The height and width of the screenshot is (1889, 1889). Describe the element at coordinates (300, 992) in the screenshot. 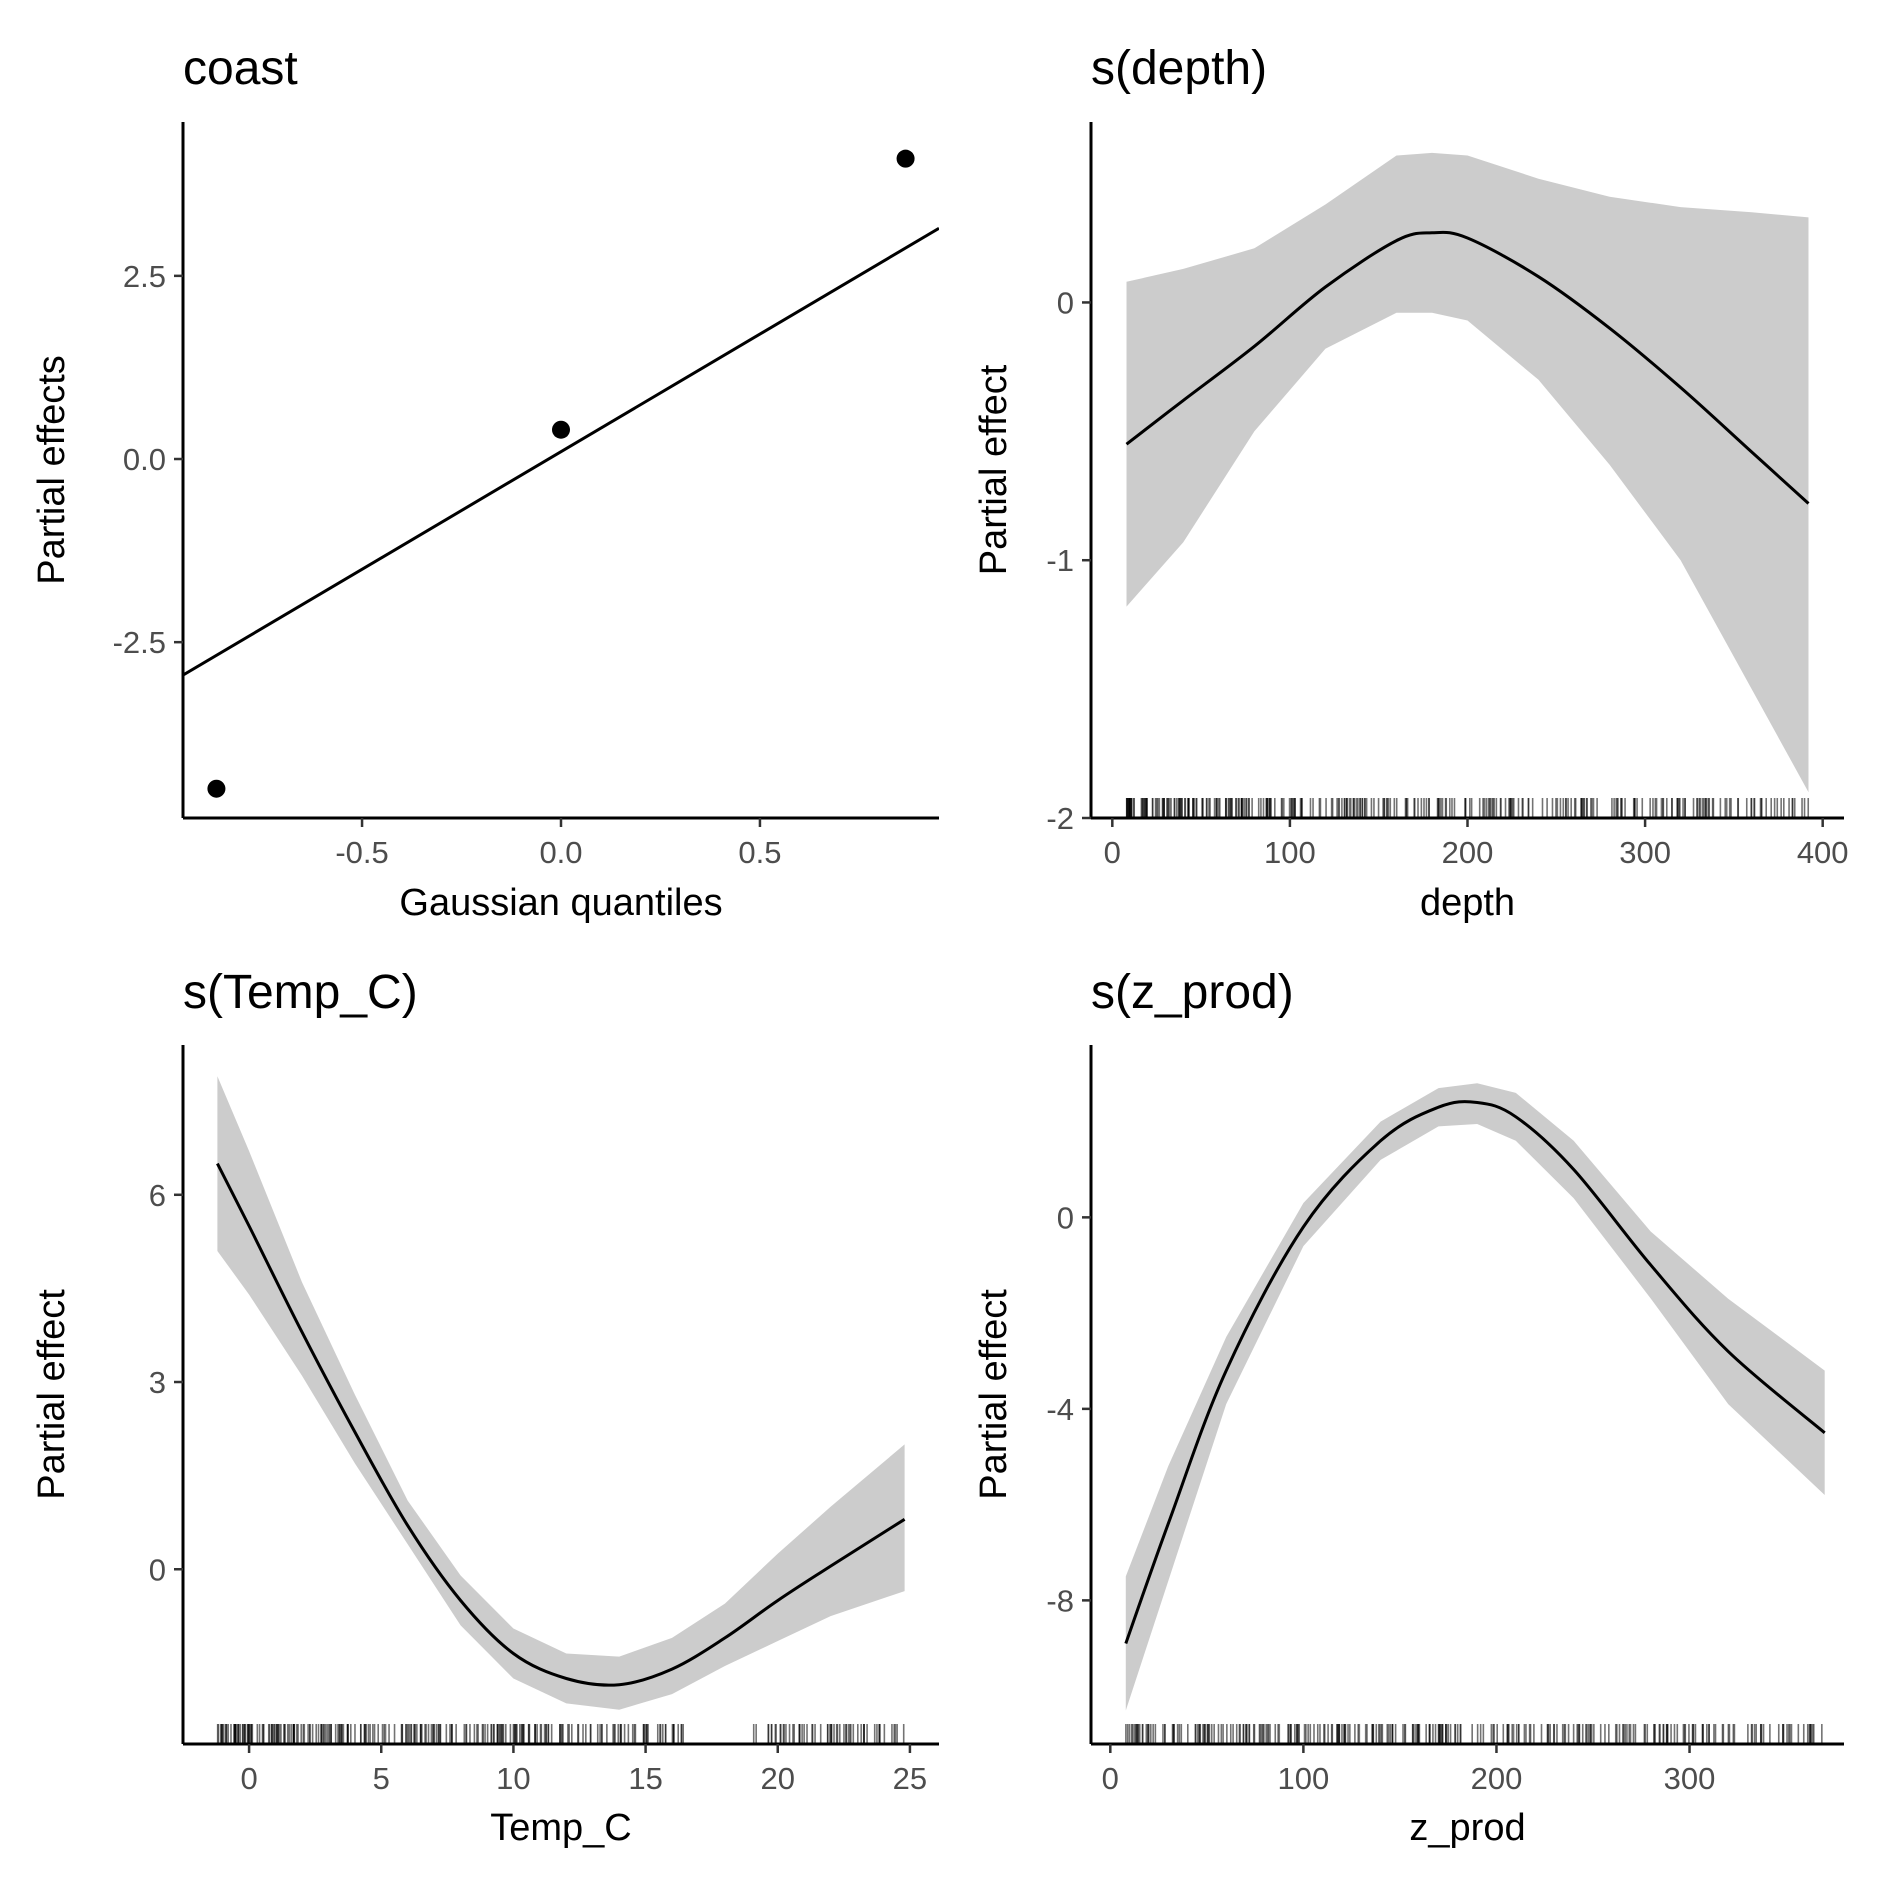

I see `panel-title: s(Temp_C)` at that location.